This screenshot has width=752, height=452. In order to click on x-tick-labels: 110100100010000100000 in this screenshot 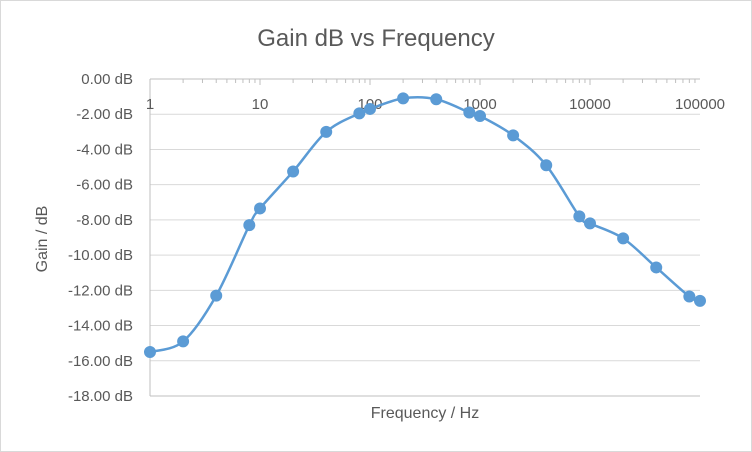, I will do `click(435, 104)`.